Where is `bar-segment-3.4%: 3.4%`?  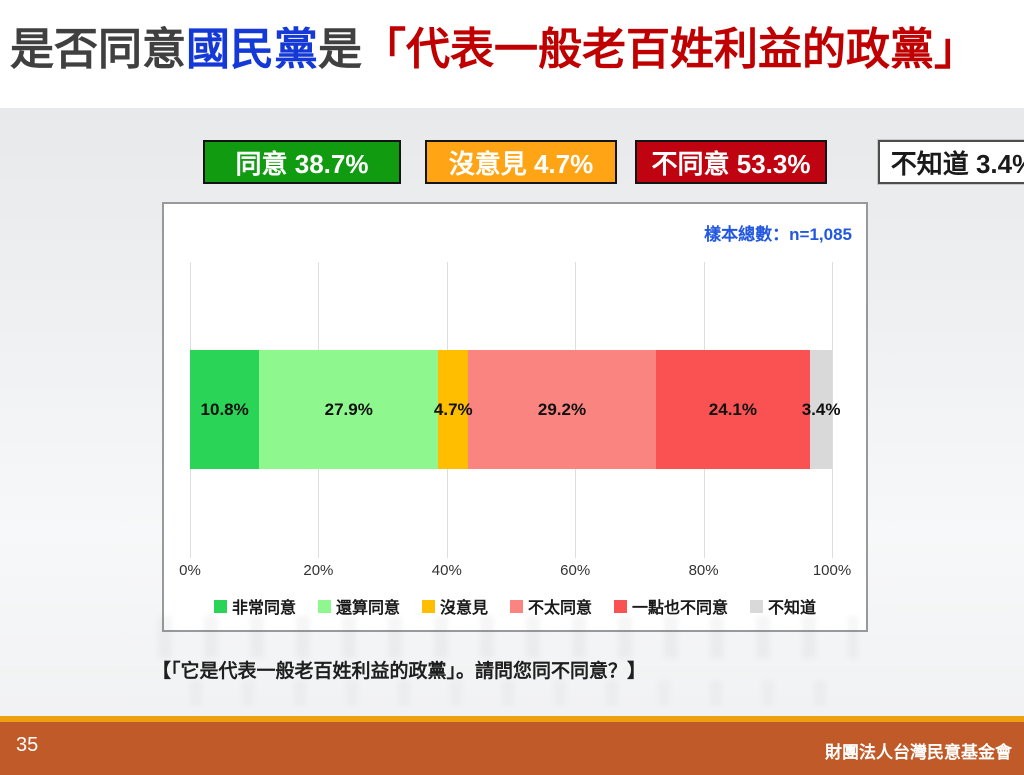 bar-segment-3.4%: 3.4% is located at coordinates (821, 409).